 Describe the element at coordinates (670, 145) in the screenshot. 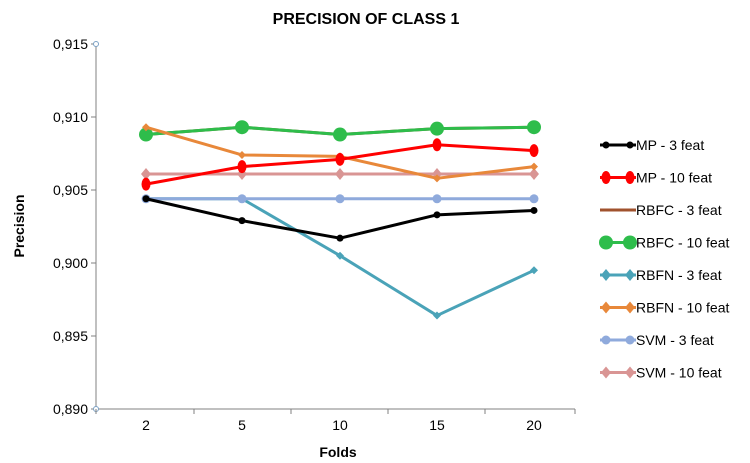

I see `legend-label: MP - 3 feat` at that location.